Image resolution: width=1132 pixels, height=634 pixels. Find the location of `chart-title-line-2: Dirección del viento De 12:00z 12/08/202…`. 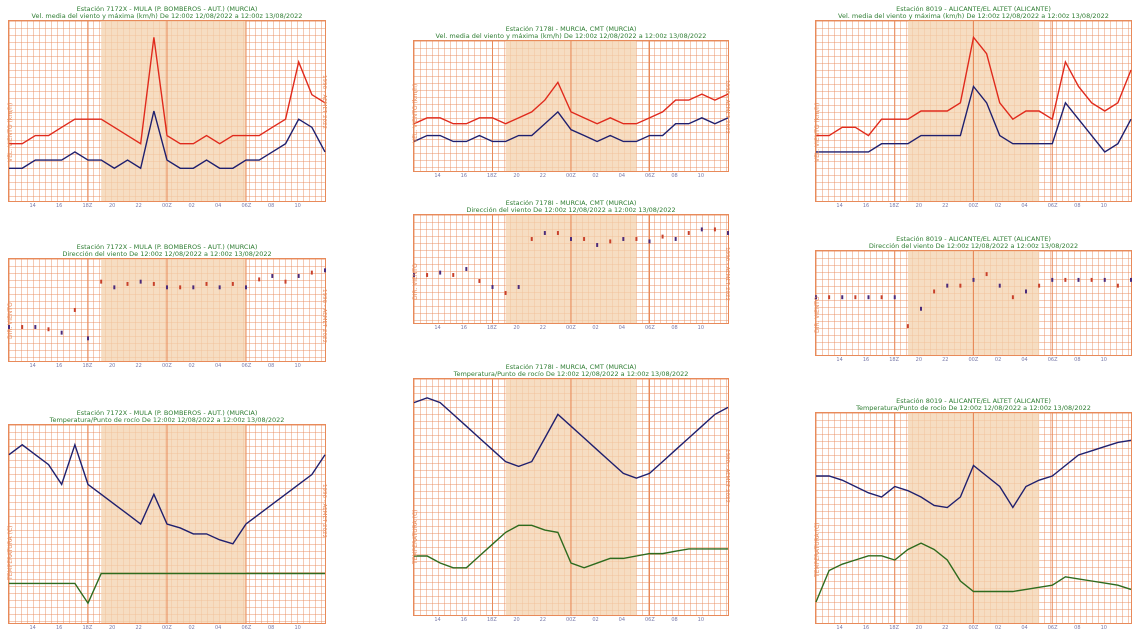

chart-title-line-2: Dirección del viento De 12:00z 12/08/202… is located at coordinates (973, 246).